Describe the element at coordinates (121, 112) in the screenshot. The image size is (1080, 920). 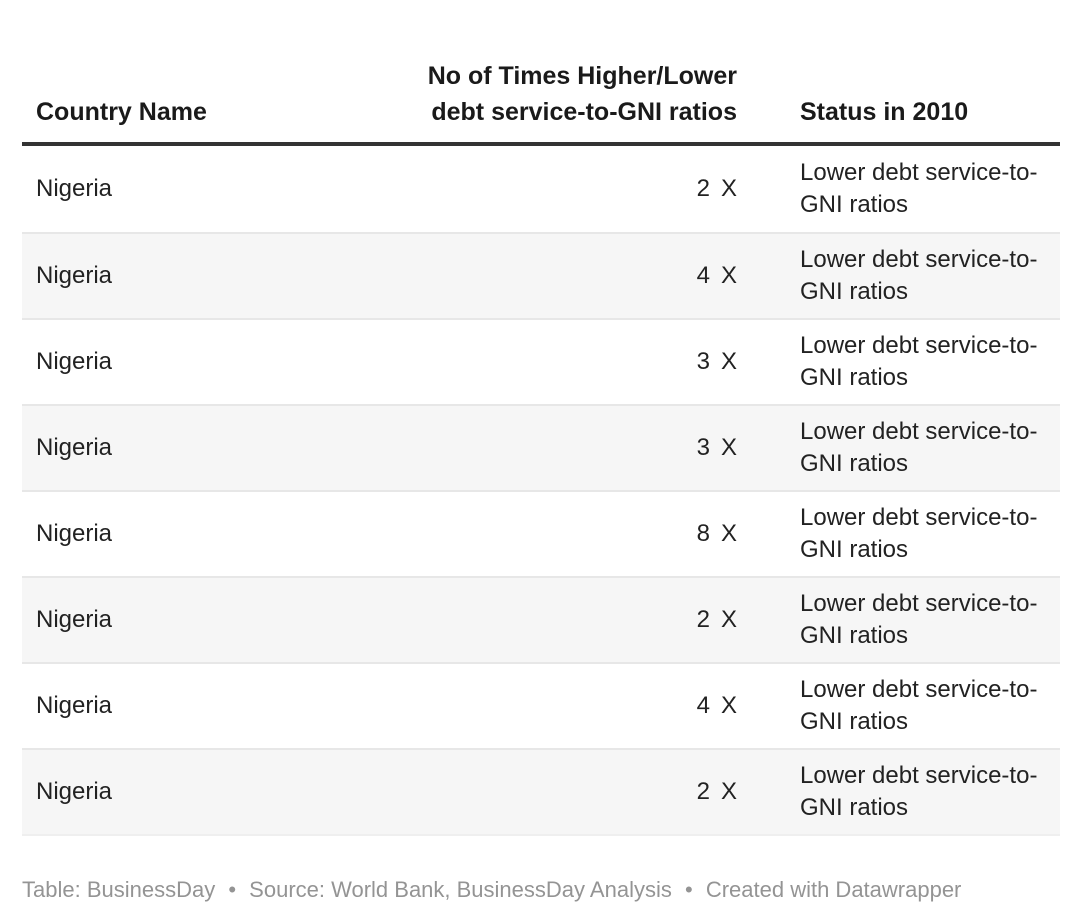
I see `column-header-country-name: Country Name` at that location.